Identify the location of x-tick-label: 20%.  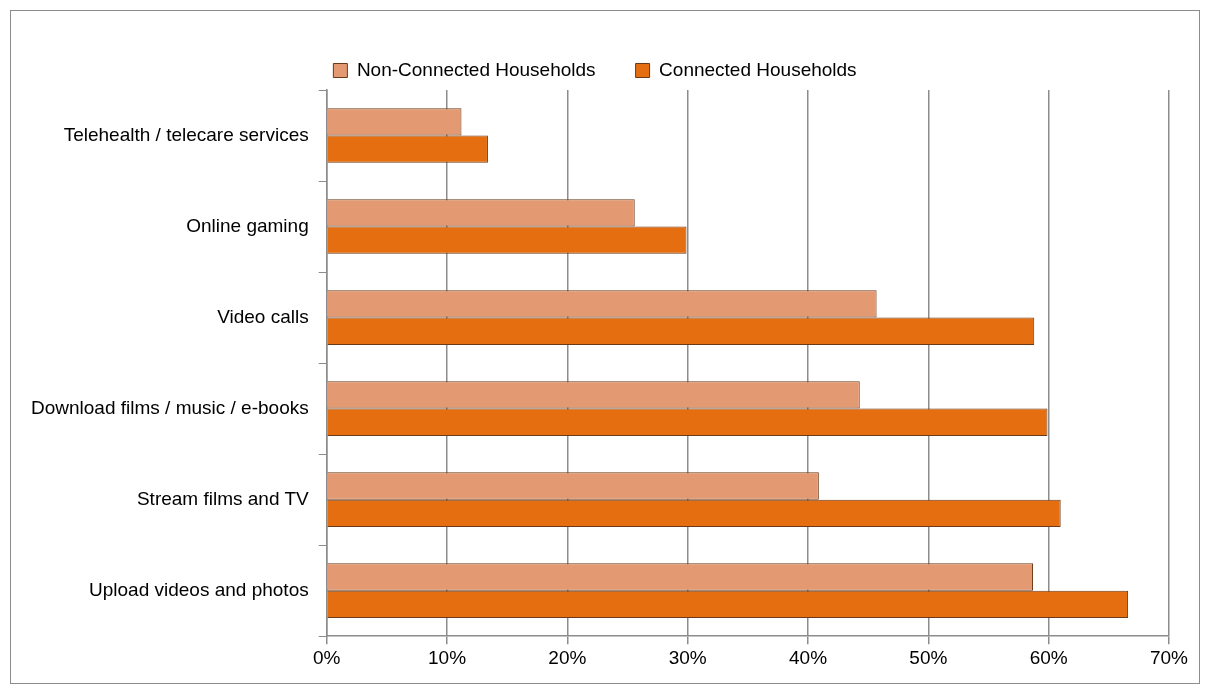
(567, 657).